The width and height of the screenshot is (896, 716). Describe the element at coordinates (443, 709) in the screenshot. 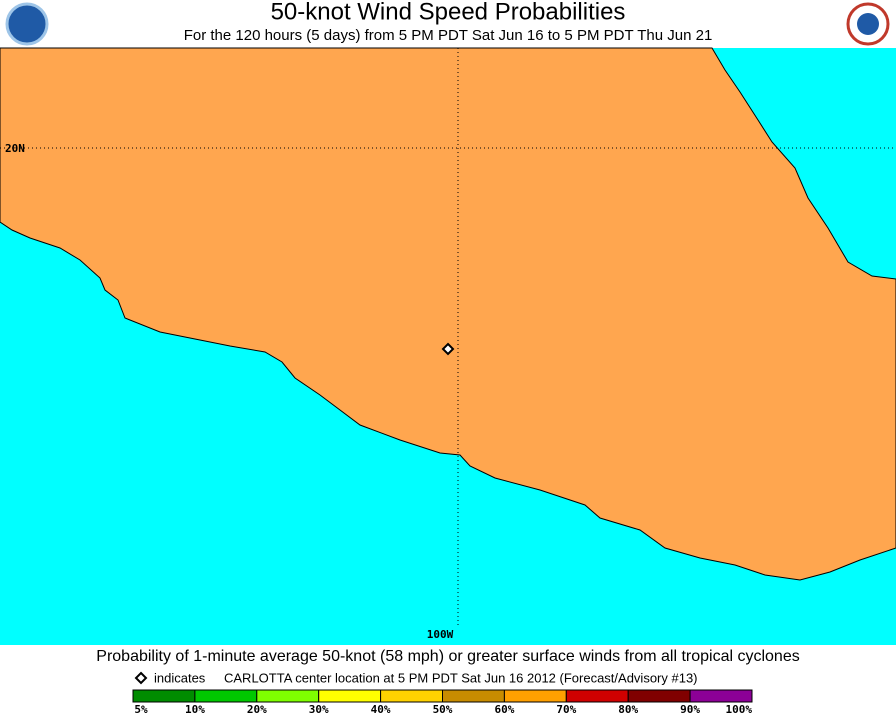

I see `scale-label: 50%` at that location.